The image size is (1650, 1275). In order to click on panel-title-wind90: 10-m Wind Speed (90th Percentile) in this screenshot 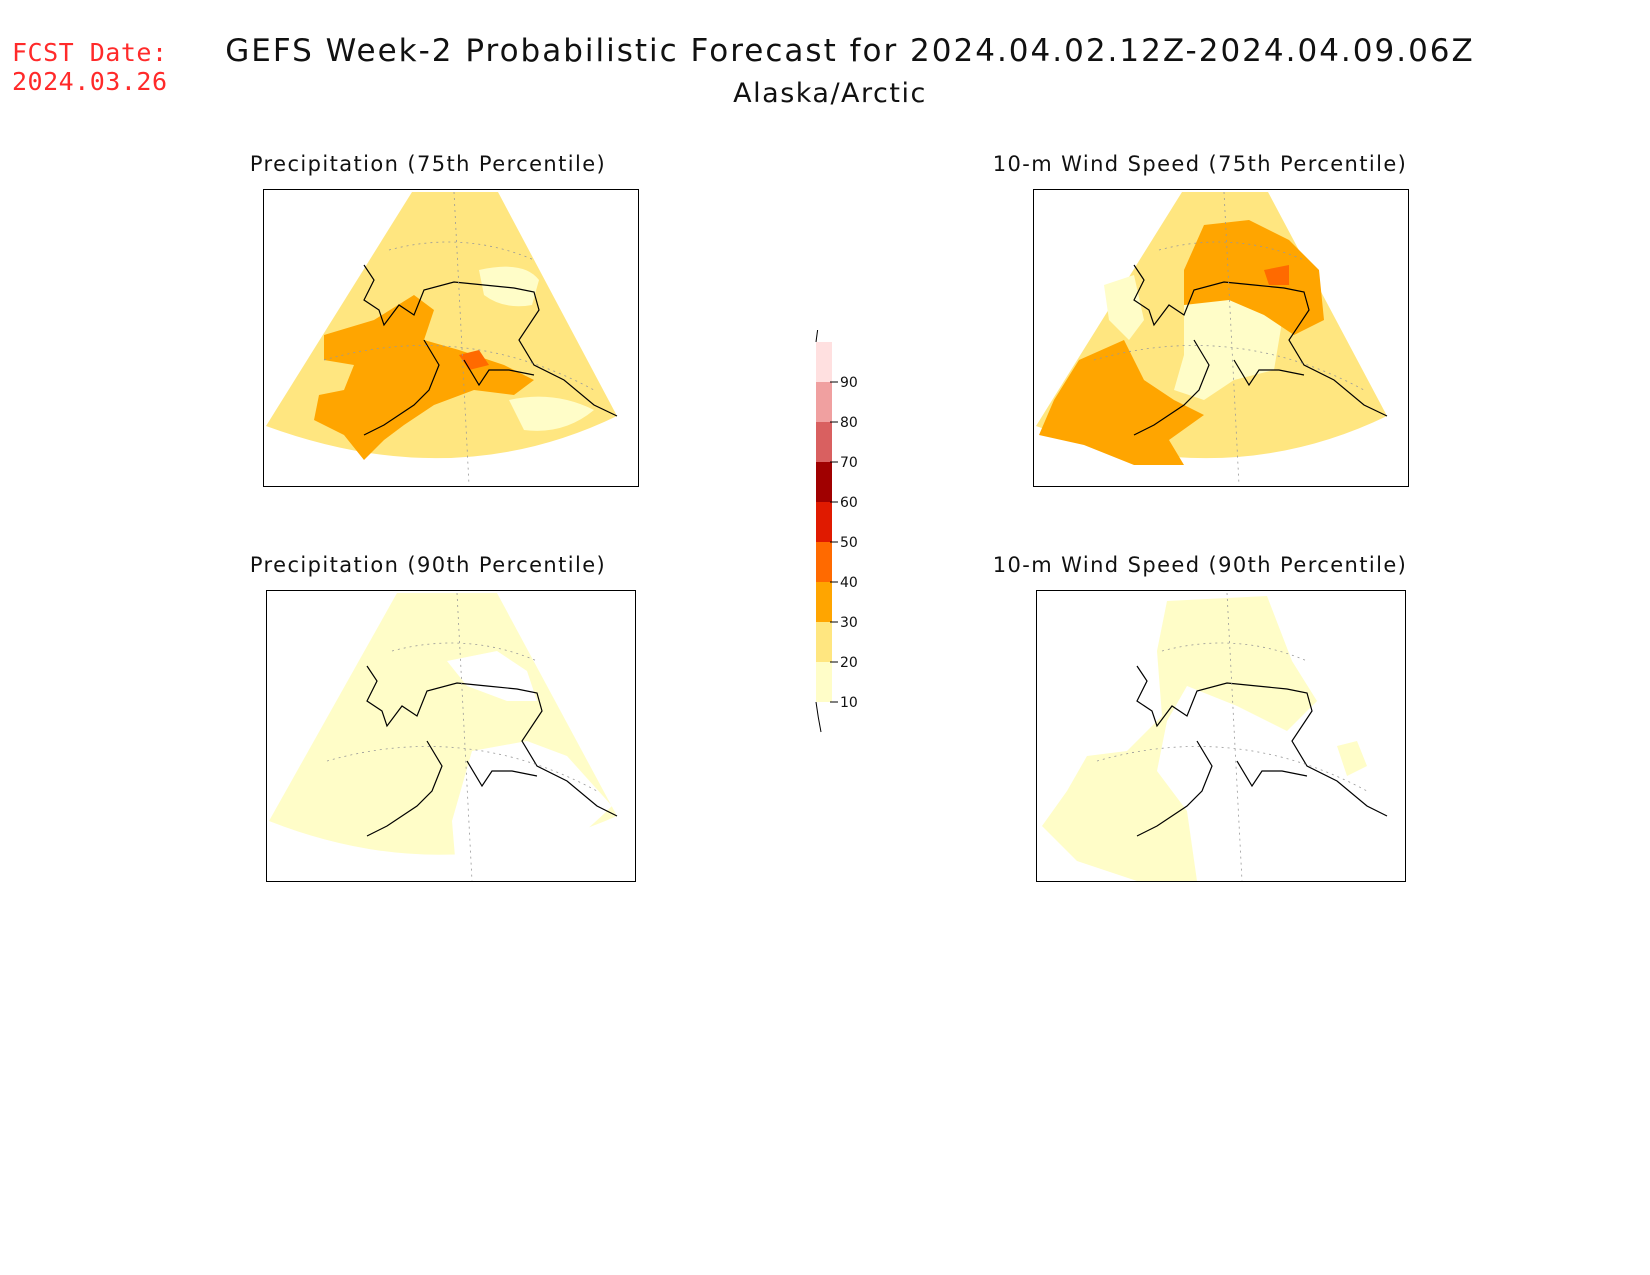, I will do `click(1200, 565)`.